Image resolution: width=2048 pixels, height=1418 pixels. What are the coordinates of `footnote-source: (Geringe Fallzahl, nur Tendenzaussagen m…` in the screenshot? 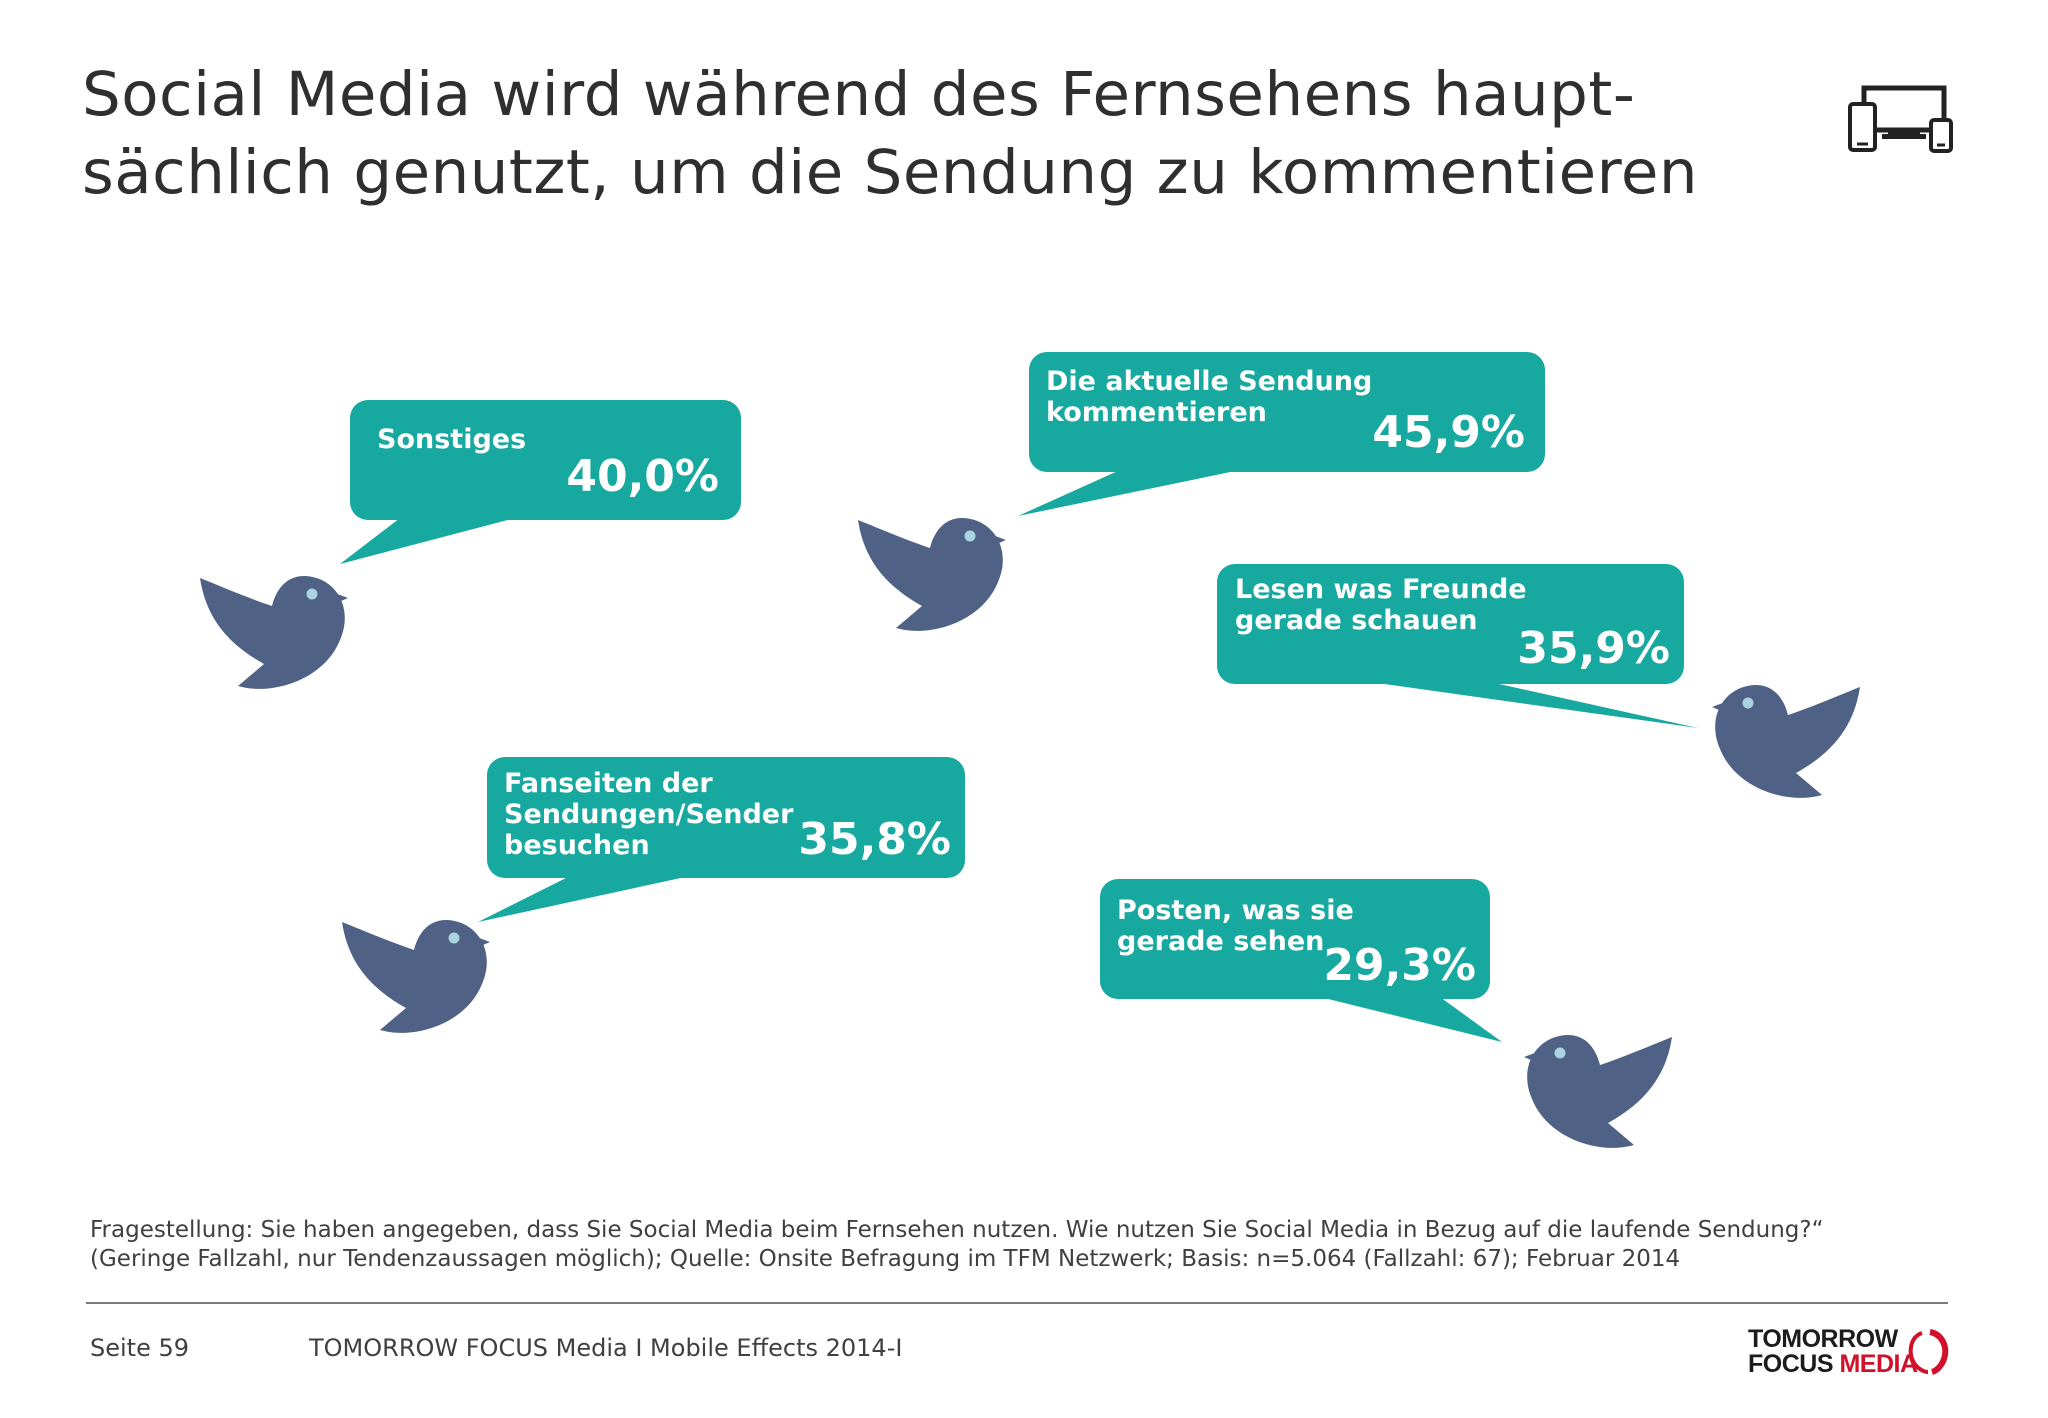 It's located at (885, 1259).